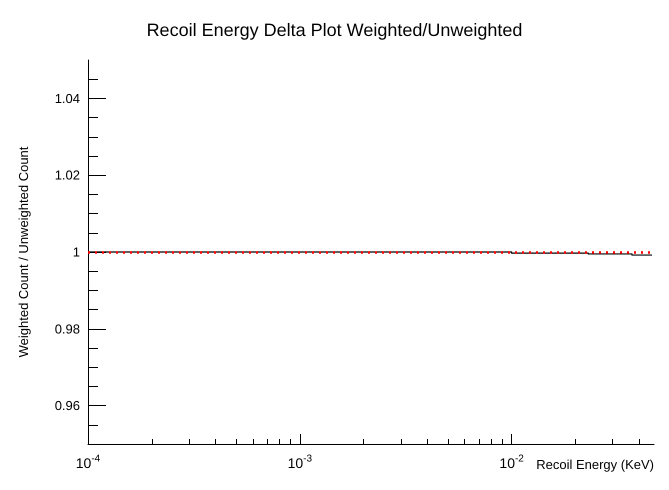 The image size is (669, 490). What do you see at coordinates (334, 30) in the screenshot?
I see `chart-title: Recoil Energy Delta Plot Weighted/Unweighted` at bounding box center [334, 30].